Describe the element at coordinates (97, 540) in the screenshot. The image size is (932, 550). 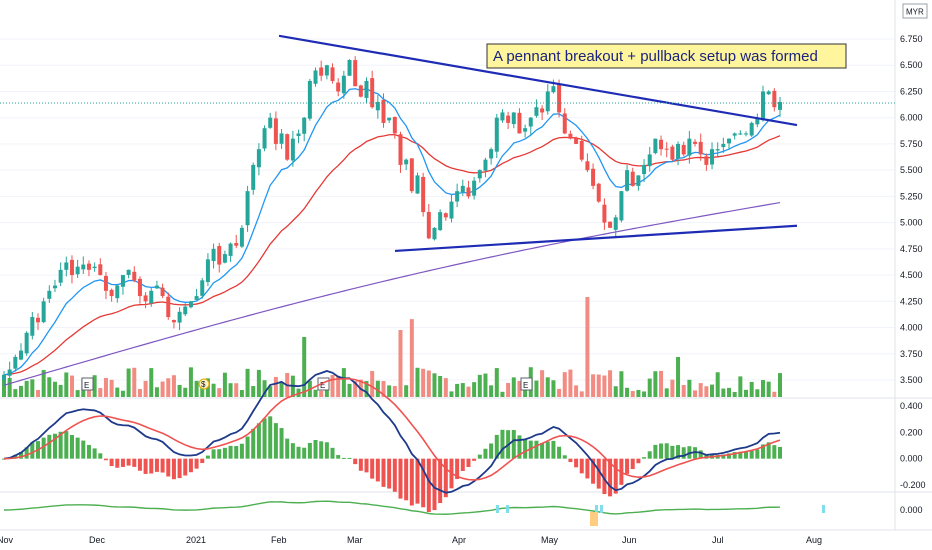
I see `time-tick-label: Dec` at that location.